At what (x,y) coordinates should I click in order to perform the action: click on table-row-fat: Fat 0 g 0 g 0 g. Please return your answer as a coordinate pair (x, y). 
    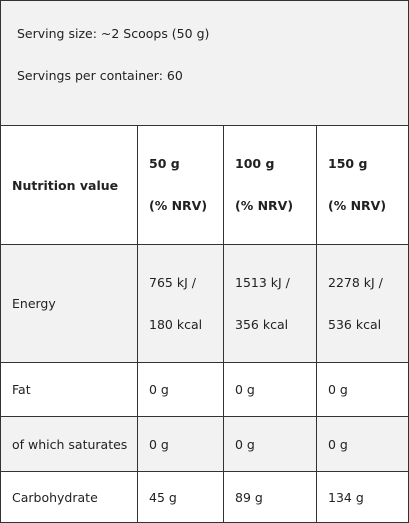
    Looking at the image, I should click on (204, 389).